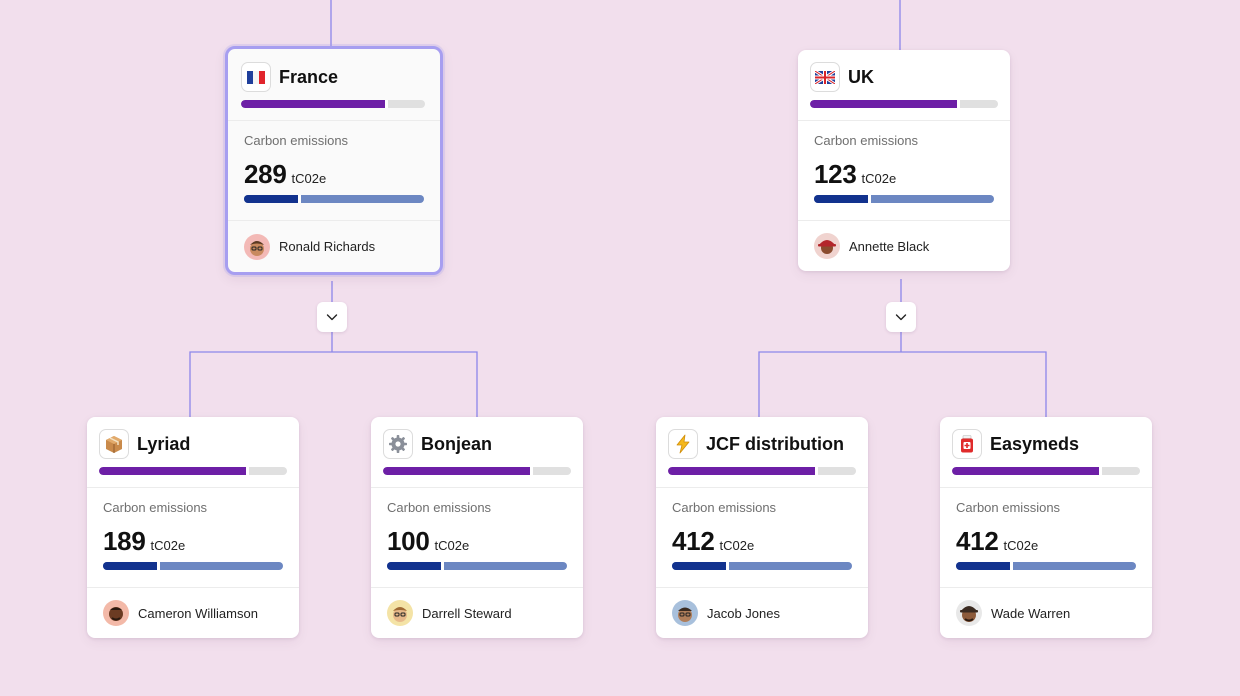 This screenshot has height=696, width=1240. I want to click on emissions-value: 189, so click(124, 541).